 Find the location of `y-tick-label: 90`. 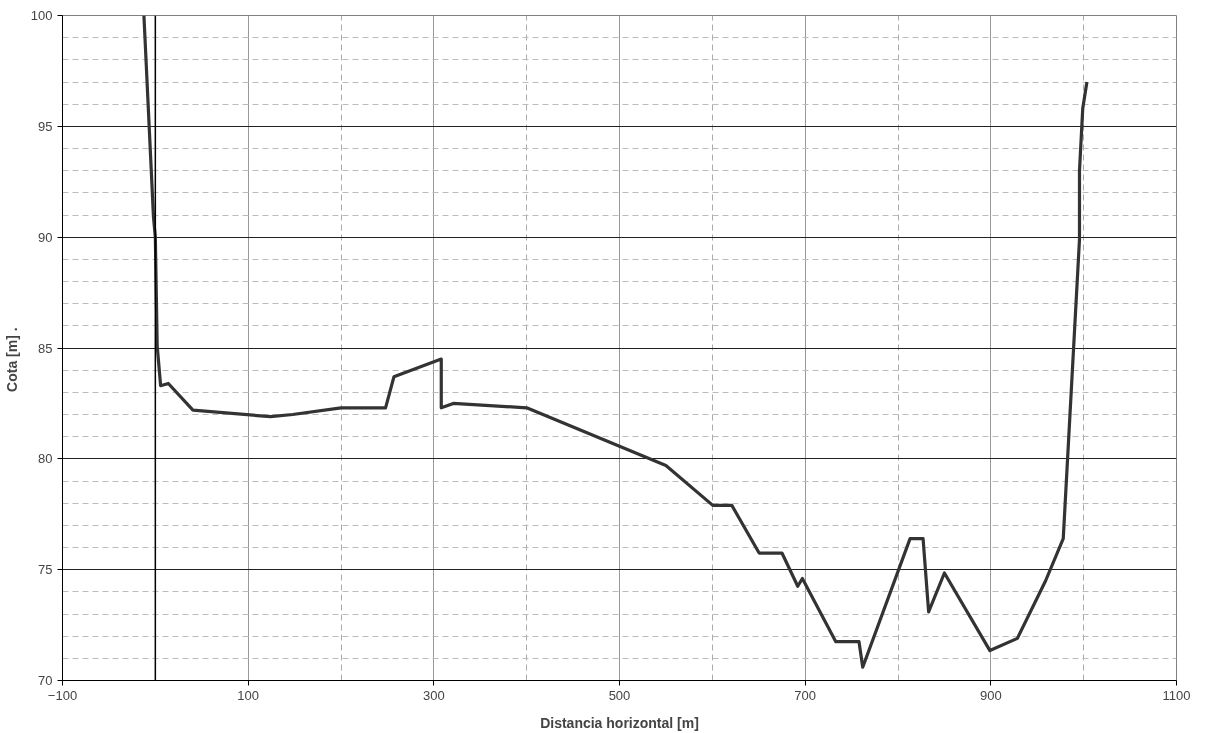

y-tick-label: 90 is located at coordinates (45, 237).